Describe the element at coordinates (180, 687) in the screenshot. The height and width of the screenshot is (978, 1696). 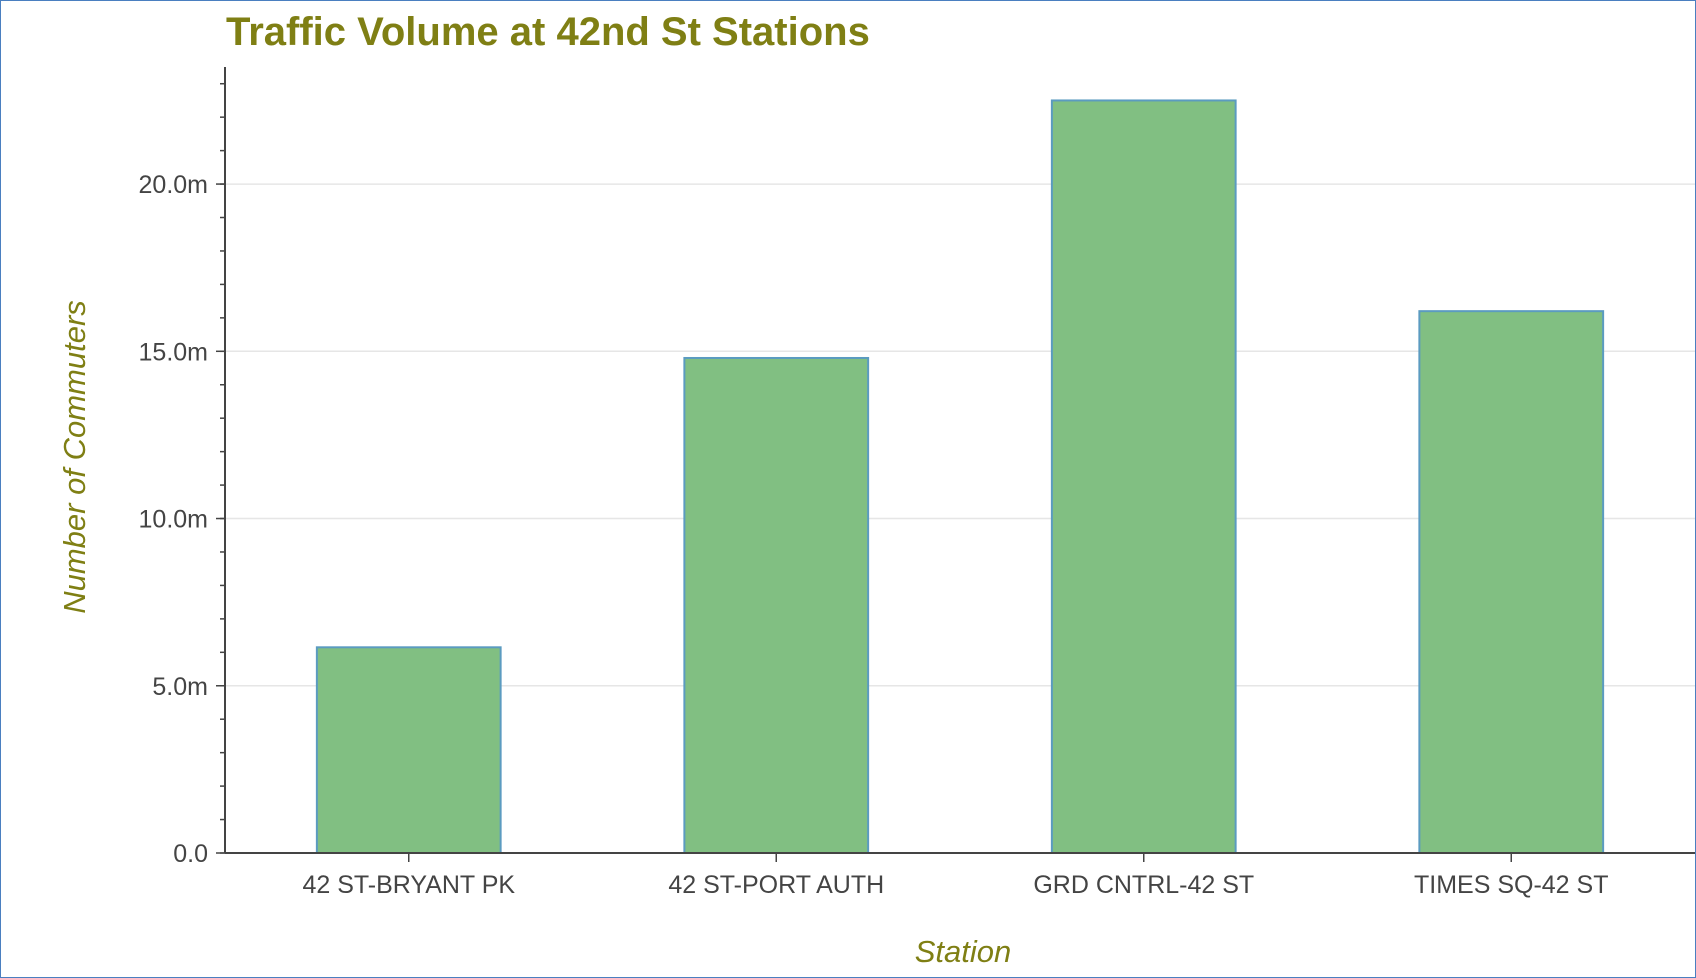
I see `y-tick-label: 5.0m` at that location.